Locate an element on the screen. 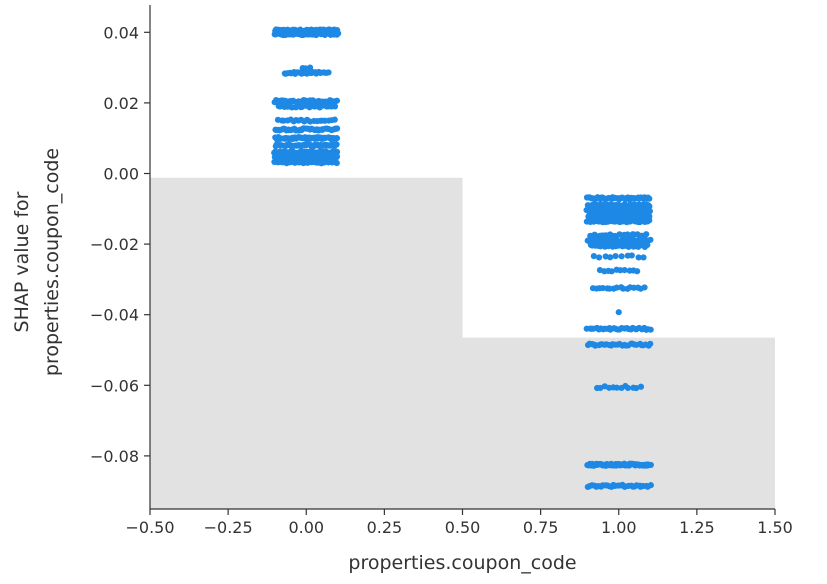 The image size is (827, 584). x-tick-label: −0.25 is located at coordinates (228, 527).